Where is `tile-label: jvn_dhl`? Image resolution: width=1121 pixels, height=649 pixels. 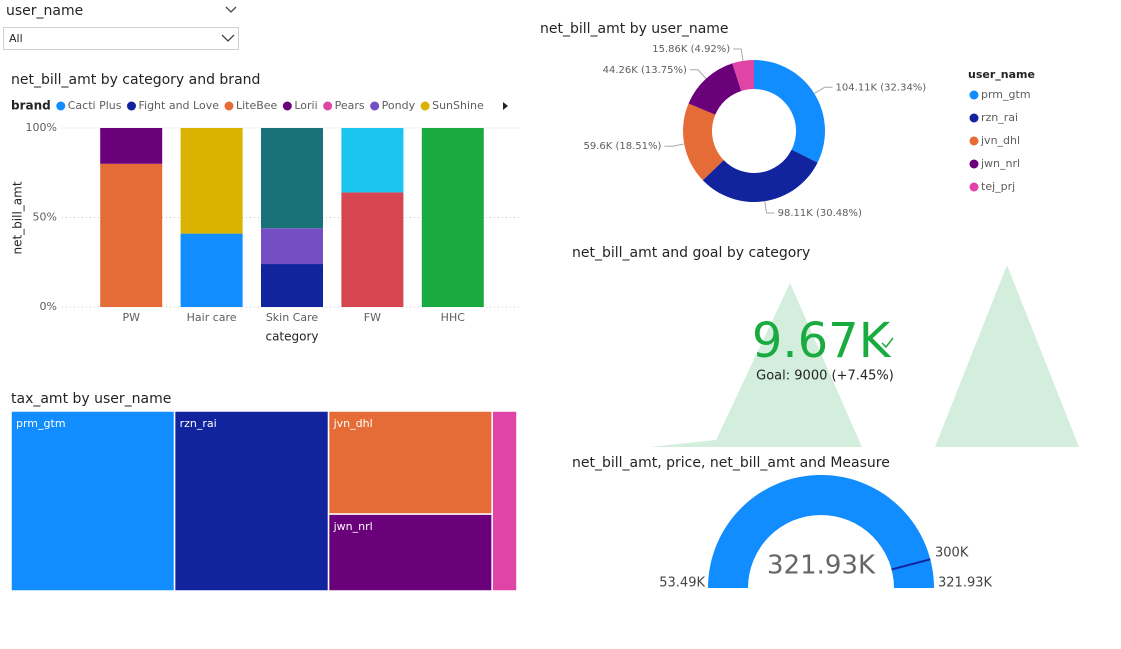
tile-label: jvn_dhl is located at coordinates (353, 423).